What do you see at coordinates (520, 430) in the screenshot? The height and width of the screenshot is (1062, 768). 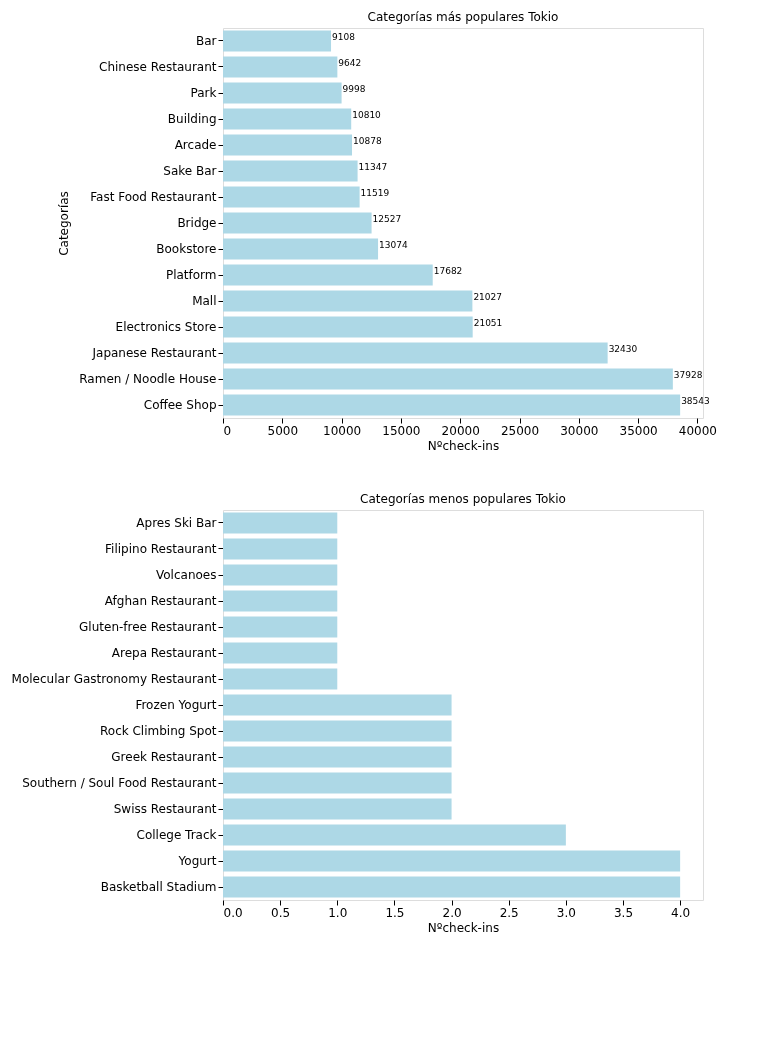 I see `x-tick-label: 25000` at bounding box center [520, 430].